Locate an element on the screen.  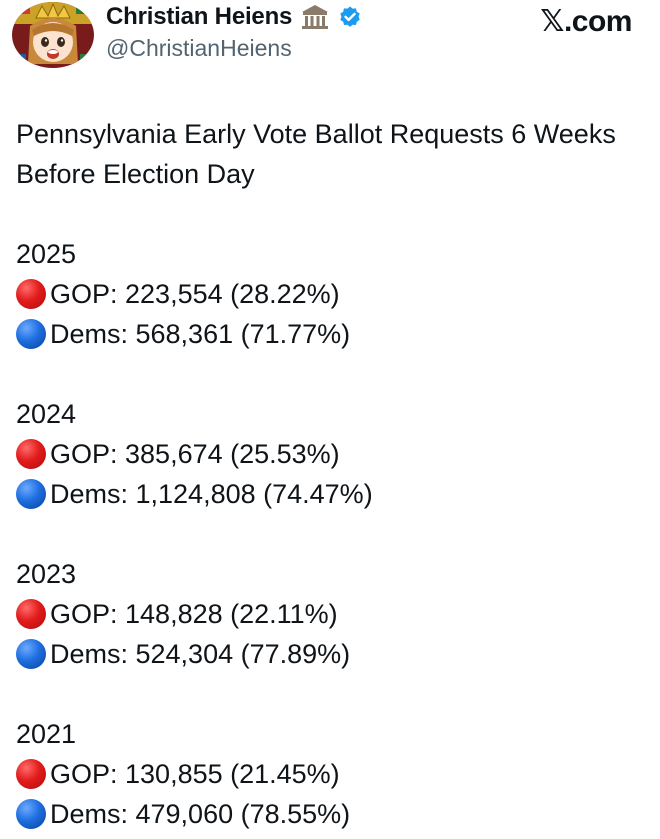
year-label: 2021 is located at coordinates (46, 734).